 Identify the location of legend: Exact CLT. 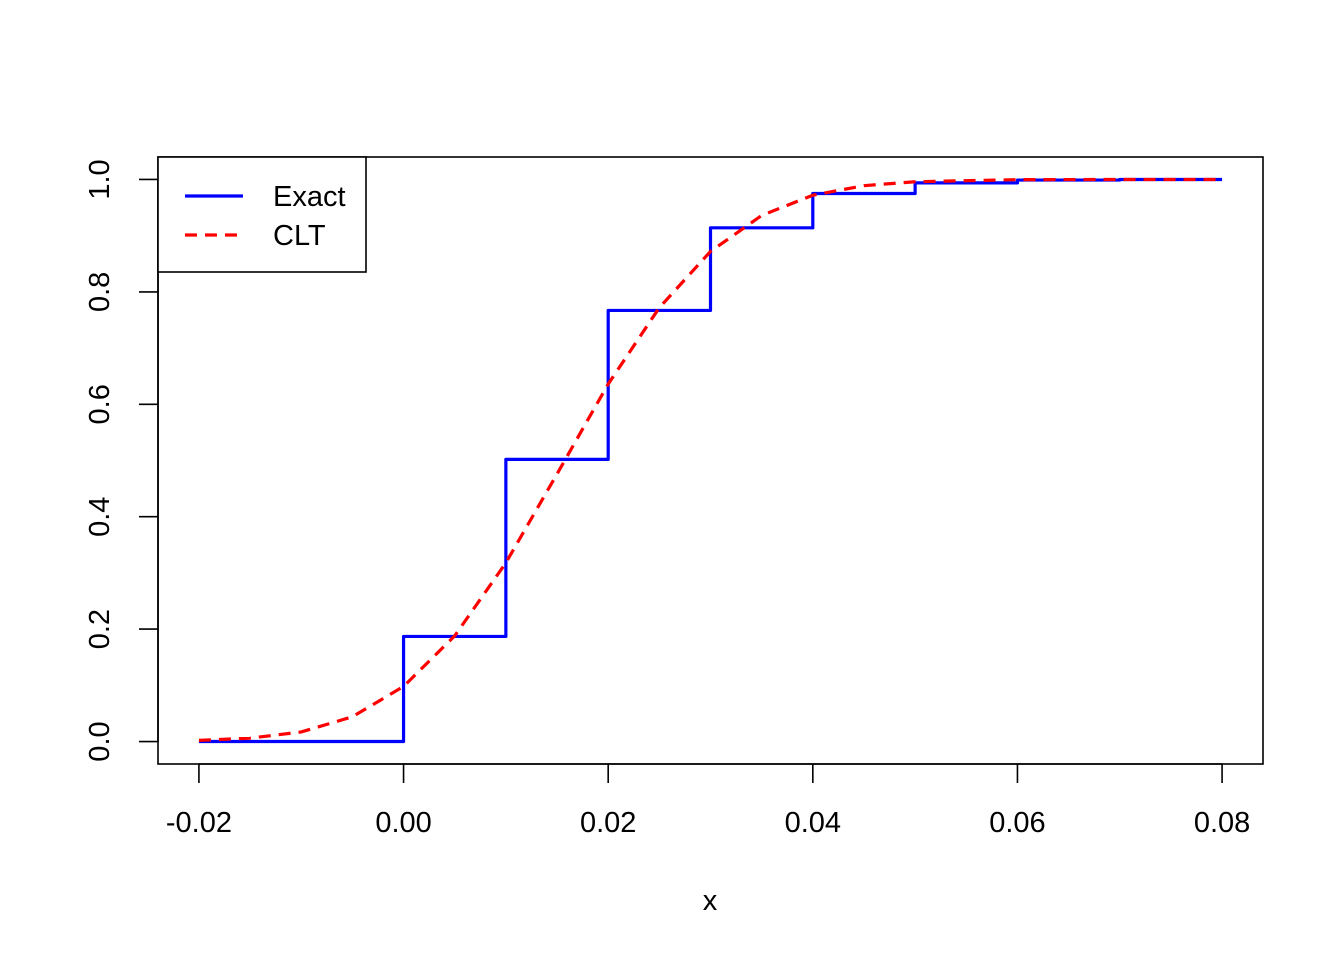
(262, 214).